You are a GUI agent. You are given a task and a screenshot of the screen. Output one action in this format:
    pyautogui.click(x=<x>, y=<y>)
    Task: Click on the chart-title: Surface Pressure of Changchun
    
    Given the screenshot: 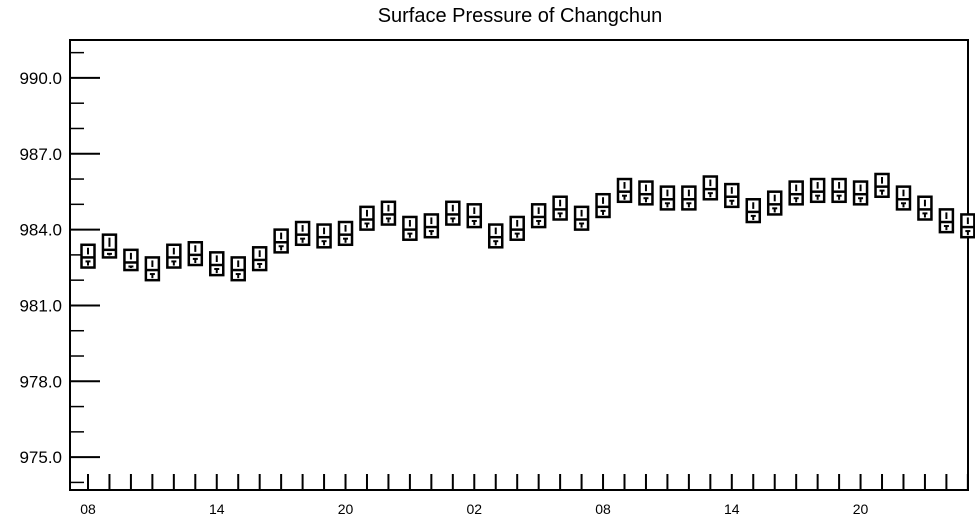 What is the action you would take?
    pyautogui.click(x=520, y=16)
    